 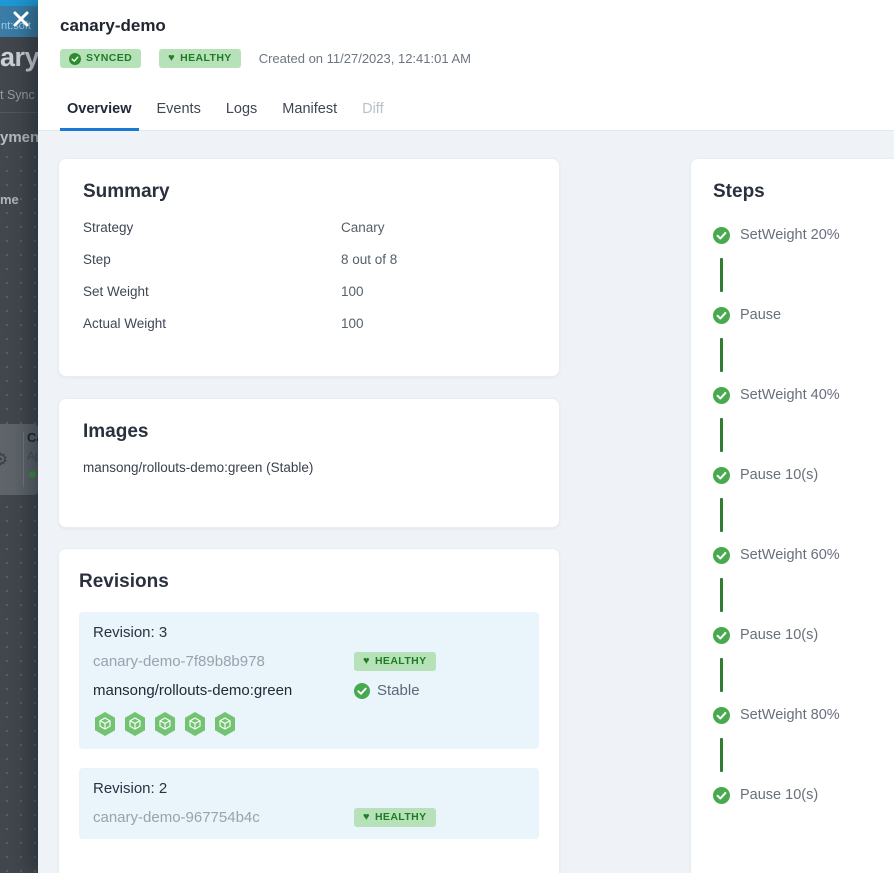 What do you see at coordinates (126, 191) in the screenshot?
I see `summary-heading: Summary` at bounding box center [126, 191].